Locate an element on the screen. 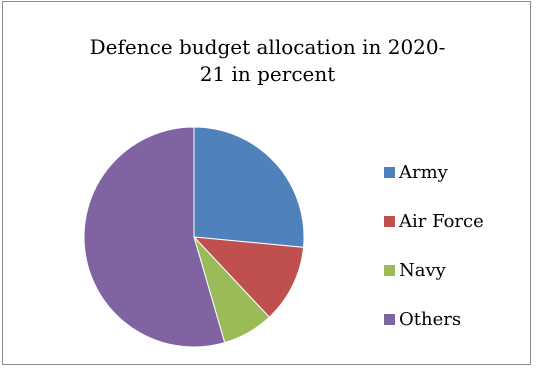 Image resolution: width=537 pixels, height=371 pixels. legend-swatch-navy is located at coordinates (389, 270).